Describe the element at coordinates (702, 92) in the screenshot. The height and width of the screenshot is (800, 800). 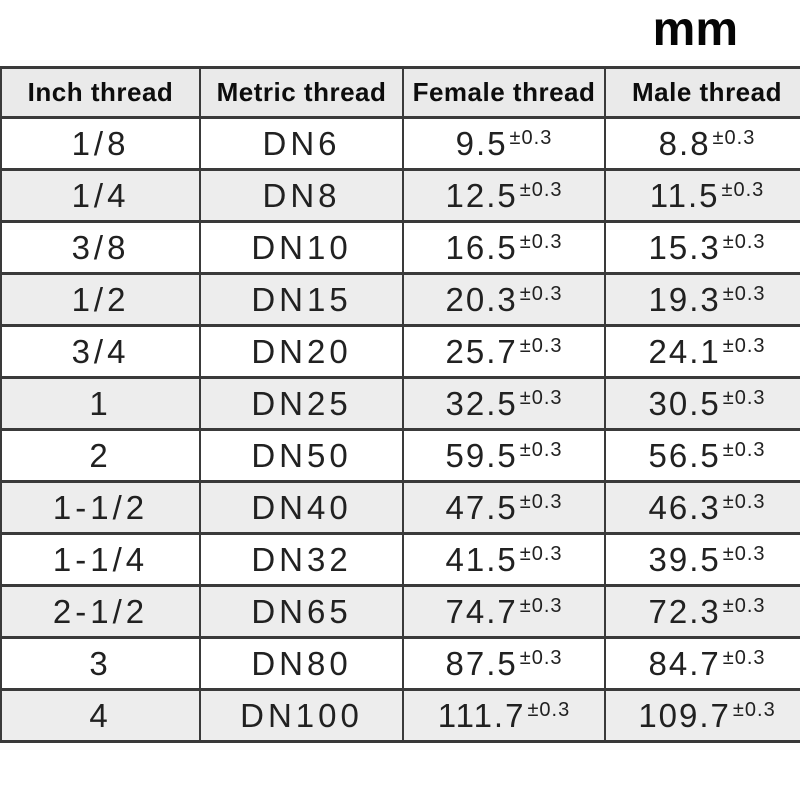
I see `col-header-male-thread: Male thread` at that location.